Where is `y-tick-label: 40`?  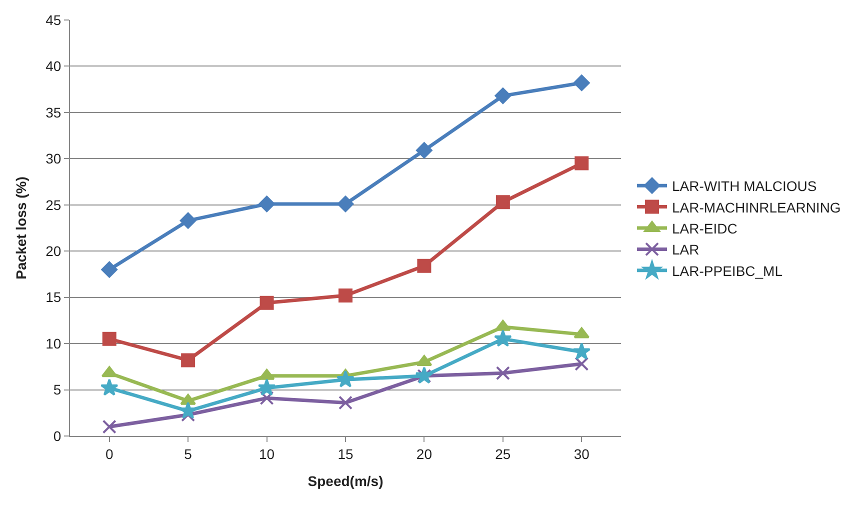 y-tick-label: 40 is located at coordinates (54, 66).